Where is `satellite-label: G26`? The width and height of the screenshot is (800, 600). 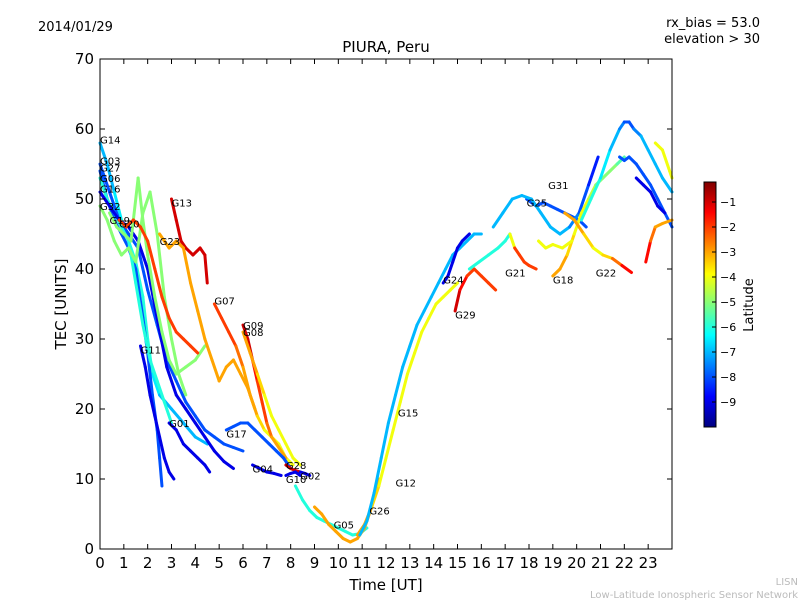 satellite-label: G26 is located at coordinates (379, 512).